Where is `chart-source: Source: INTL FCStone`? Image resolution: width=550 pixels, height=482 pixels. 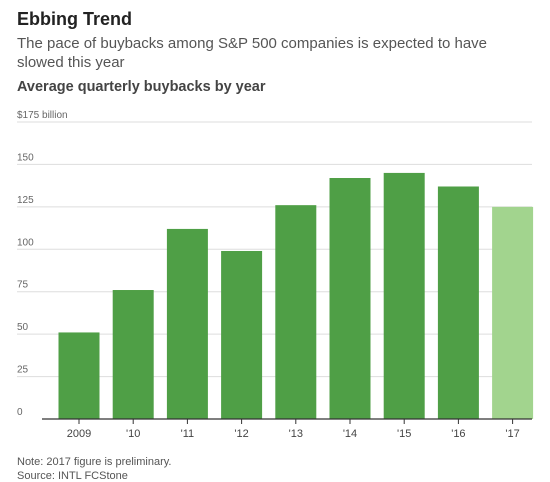
chart-source: Source: INTL FCStone is located at coordinates (72, 476).